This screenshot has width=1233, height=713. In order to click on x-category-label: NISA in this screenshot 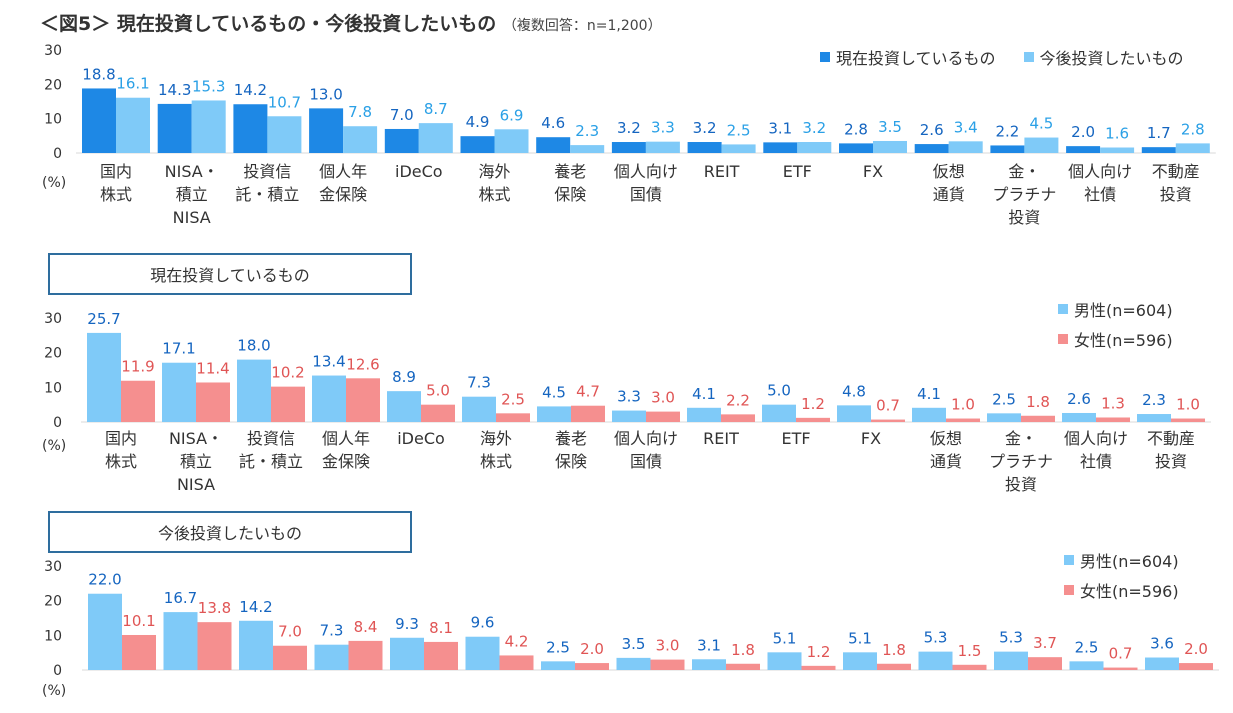, I will do `click(196, 484)`.